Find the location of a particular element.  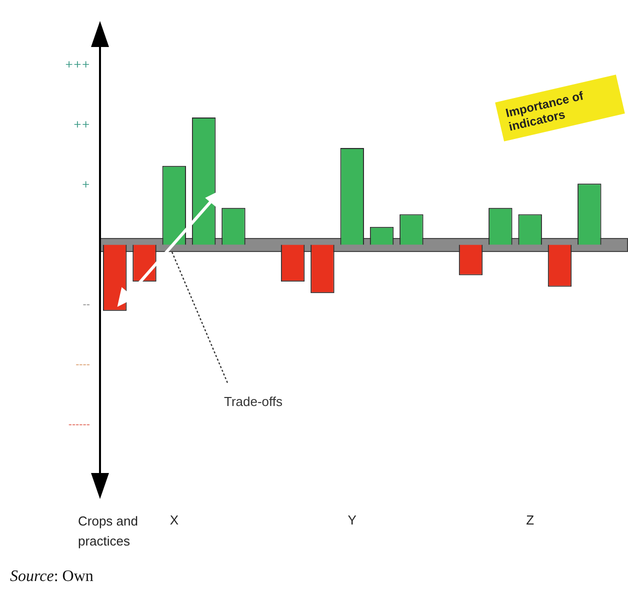

source-note: Source: Own is located at coordinates (52, 576).